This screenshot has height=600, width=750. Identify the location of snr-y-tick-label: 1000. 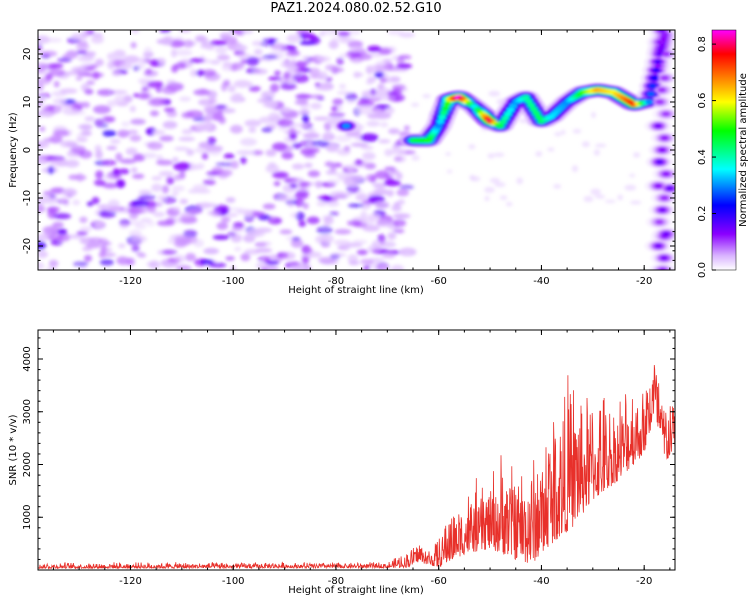
(27, 517).